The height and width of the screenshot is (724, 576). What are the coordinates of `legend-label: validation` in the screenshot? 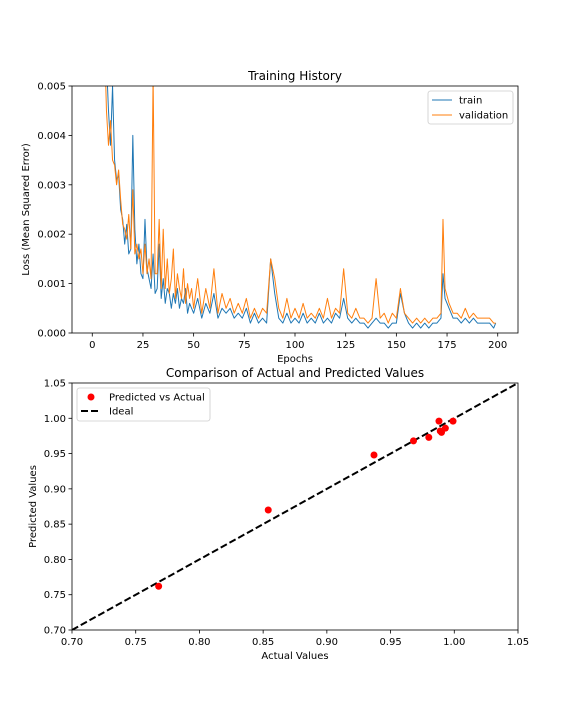 It's located at (483, 116).